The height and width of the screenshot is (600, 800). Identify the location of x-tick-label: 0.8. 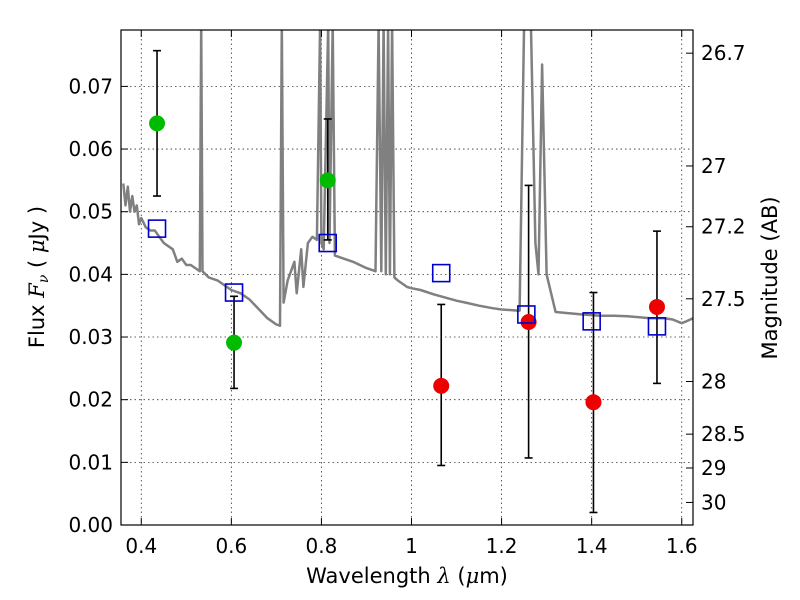
(322, 546).